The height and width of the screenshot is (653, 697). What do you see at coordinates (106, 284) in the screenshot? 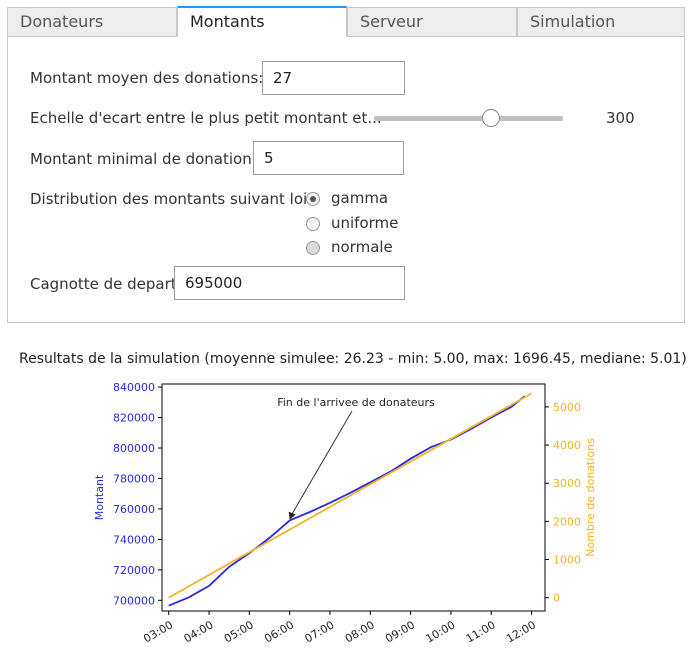
I see `start-pot-label: Cagnotte de depart:` at bounding box center [106, 284].